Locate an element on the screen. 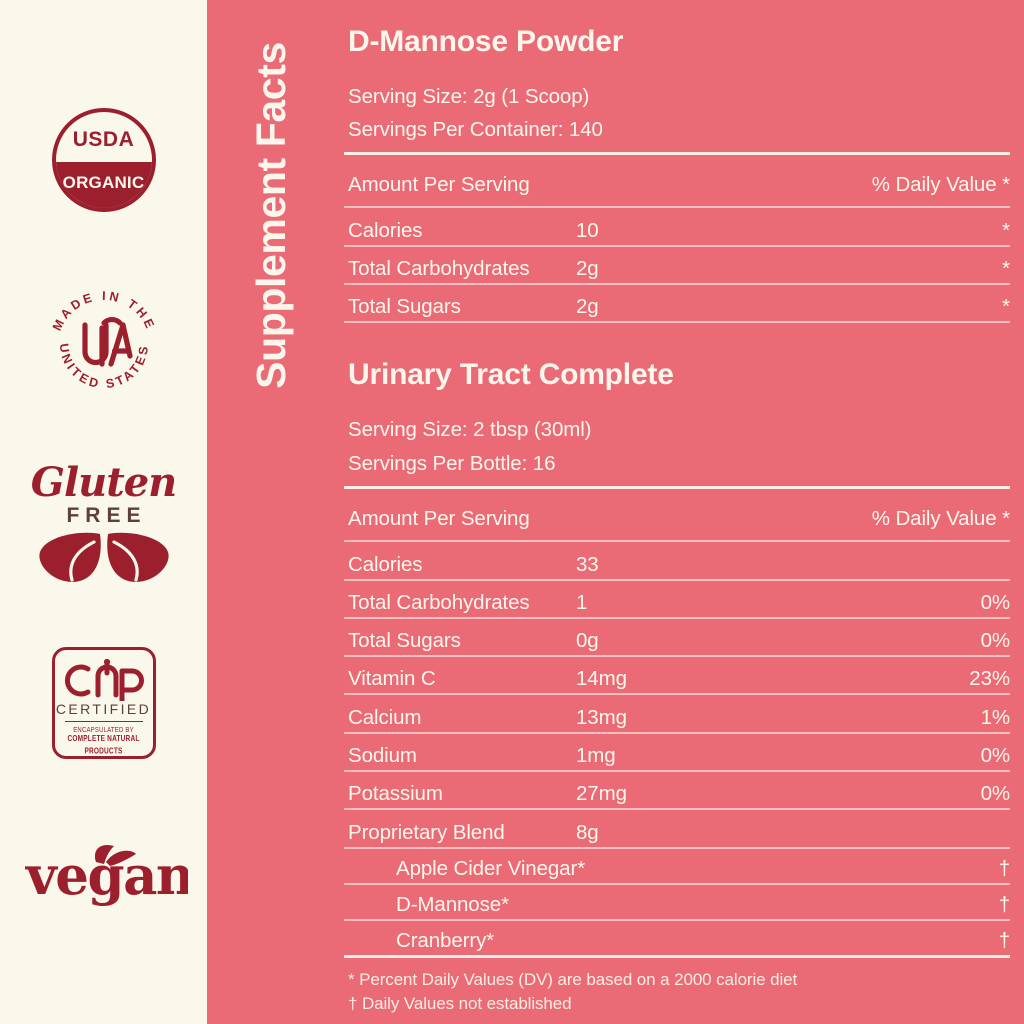  nutrient-amount: 0g is located at coordinates (587, 640).